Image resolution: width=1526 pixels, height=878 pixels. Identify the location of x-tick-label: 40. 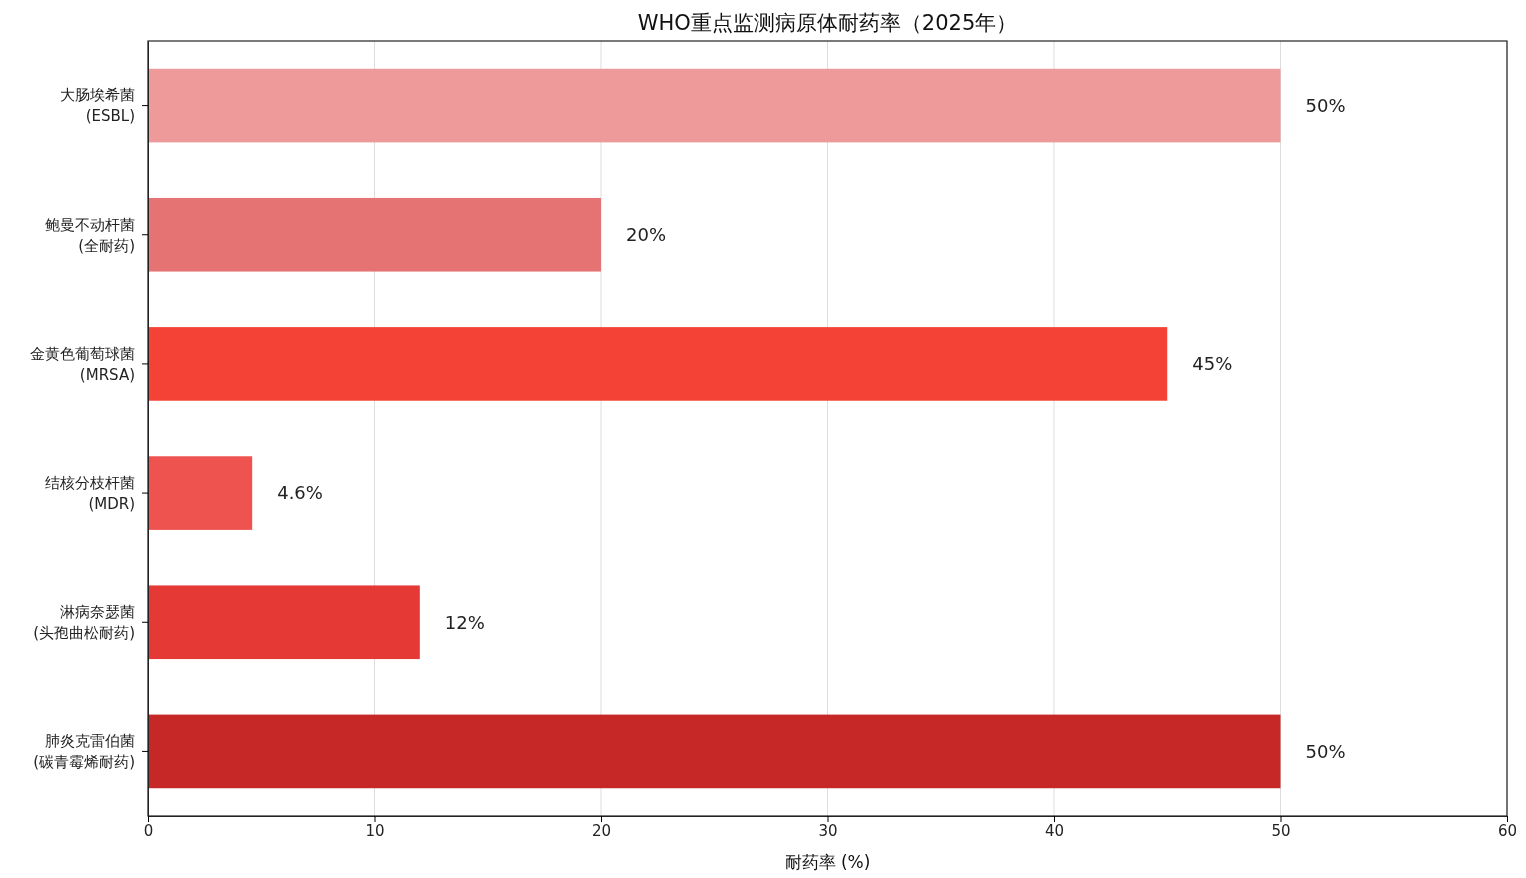
(1054, 830).